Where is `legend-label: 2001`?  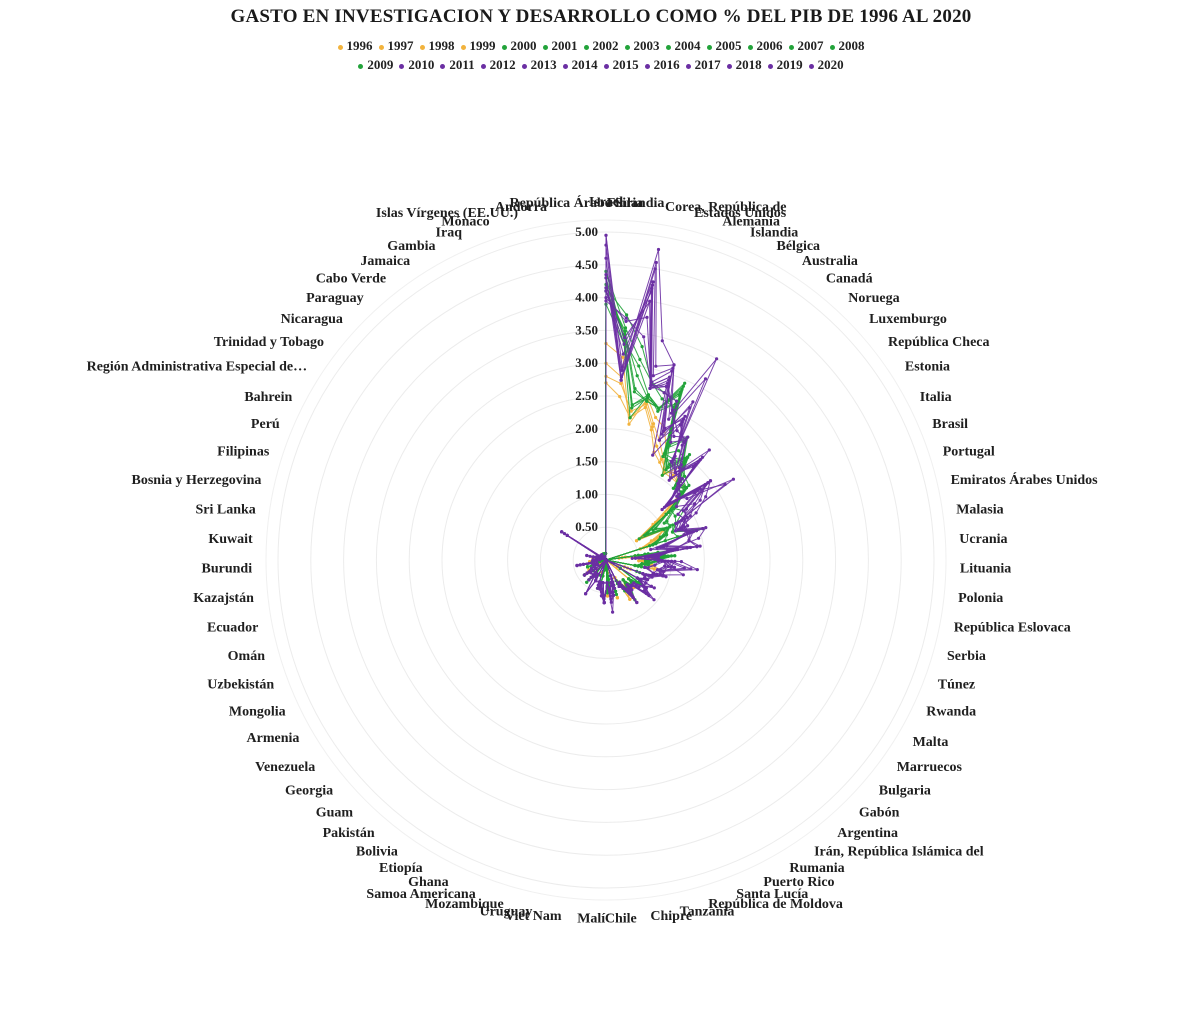
legend-label: 2001 is located at coordinates (564, 45).